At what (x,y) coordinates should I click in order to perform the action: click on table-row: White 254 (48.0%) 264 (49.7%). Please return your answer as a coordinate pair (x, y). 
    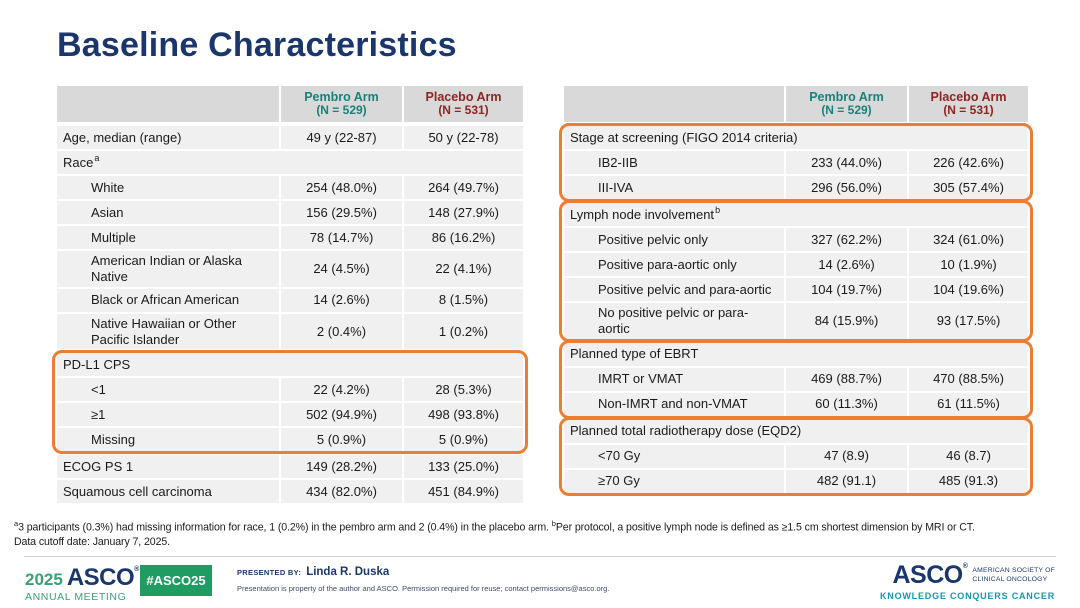
    Looking at the image, I should click on (290, 187).